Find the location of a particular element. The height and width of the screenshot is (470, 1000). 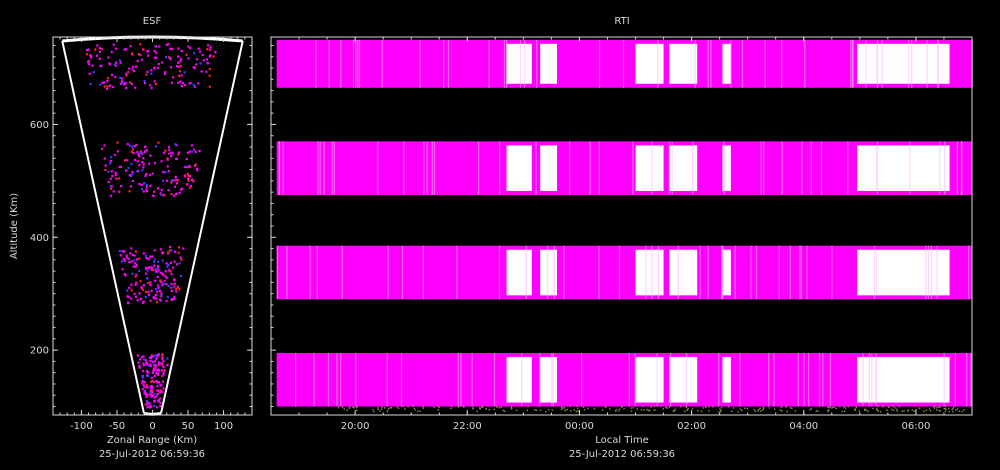

rti-echo-band is located at coordinates (624, 272).